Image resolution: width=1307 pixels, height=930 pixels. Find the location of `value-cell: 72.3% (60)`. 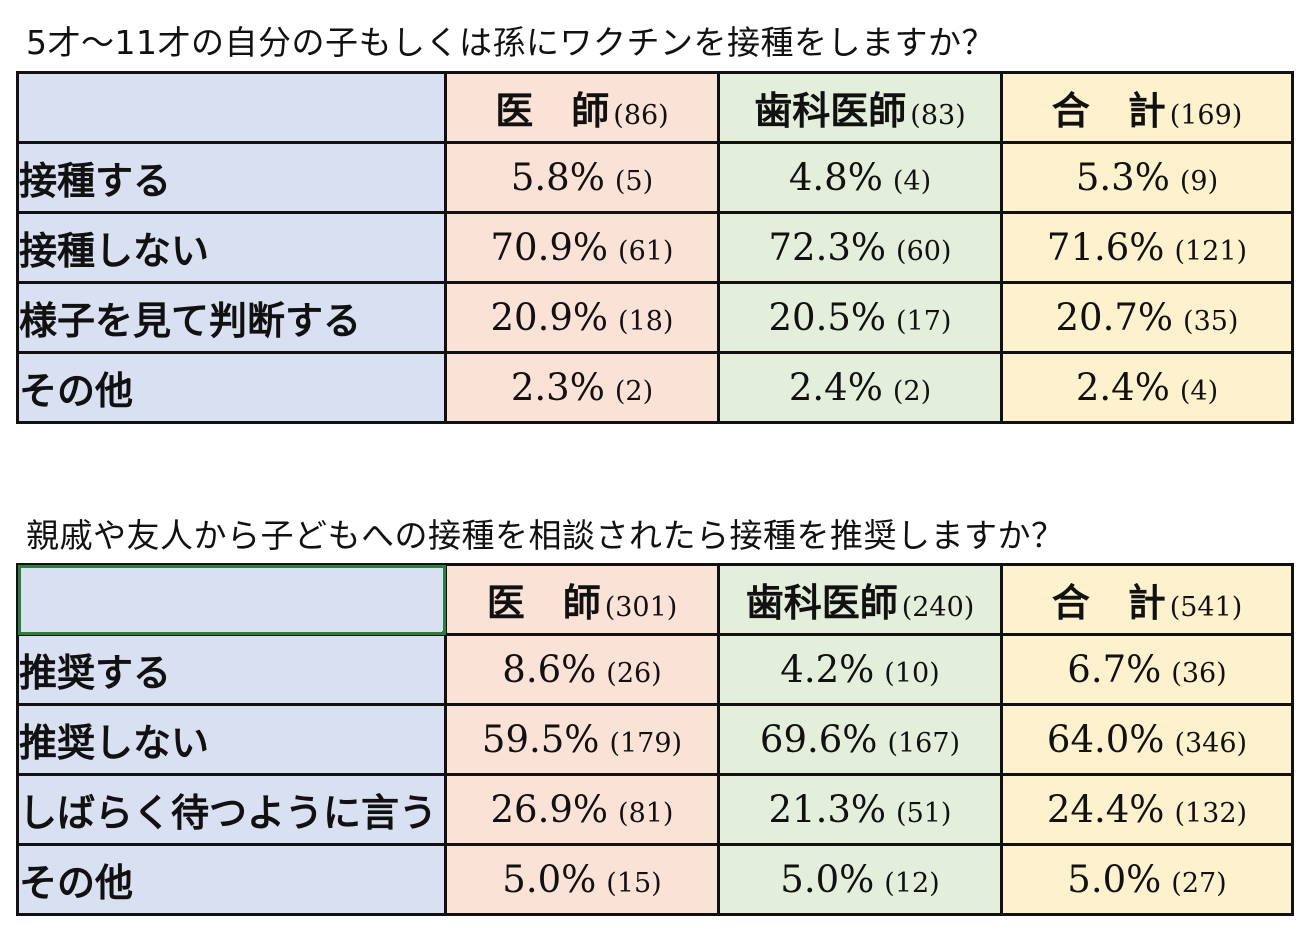

value-cell: 72.3% (60) is located at coordinates (860, 247).